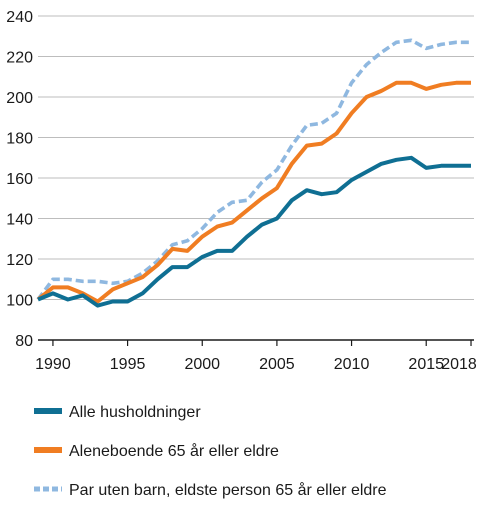 The image size is (500, 505). Describe the element at coordinates (19, 98) in the screenshot. I see `y-tick-label: 200` at that location.